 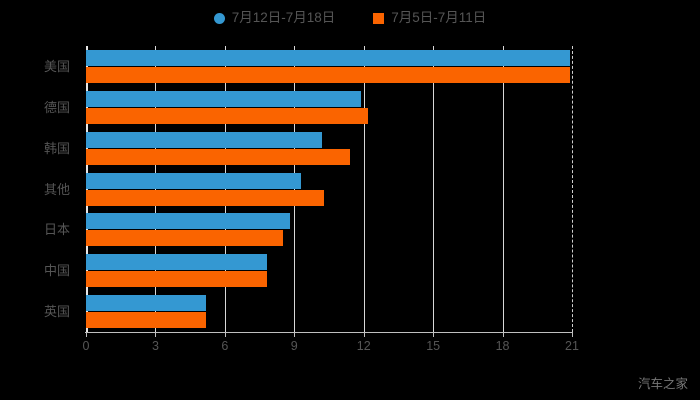 I want to click on legend-label-series-a: 7月12日-7月18日, so click(x=283, y=18).